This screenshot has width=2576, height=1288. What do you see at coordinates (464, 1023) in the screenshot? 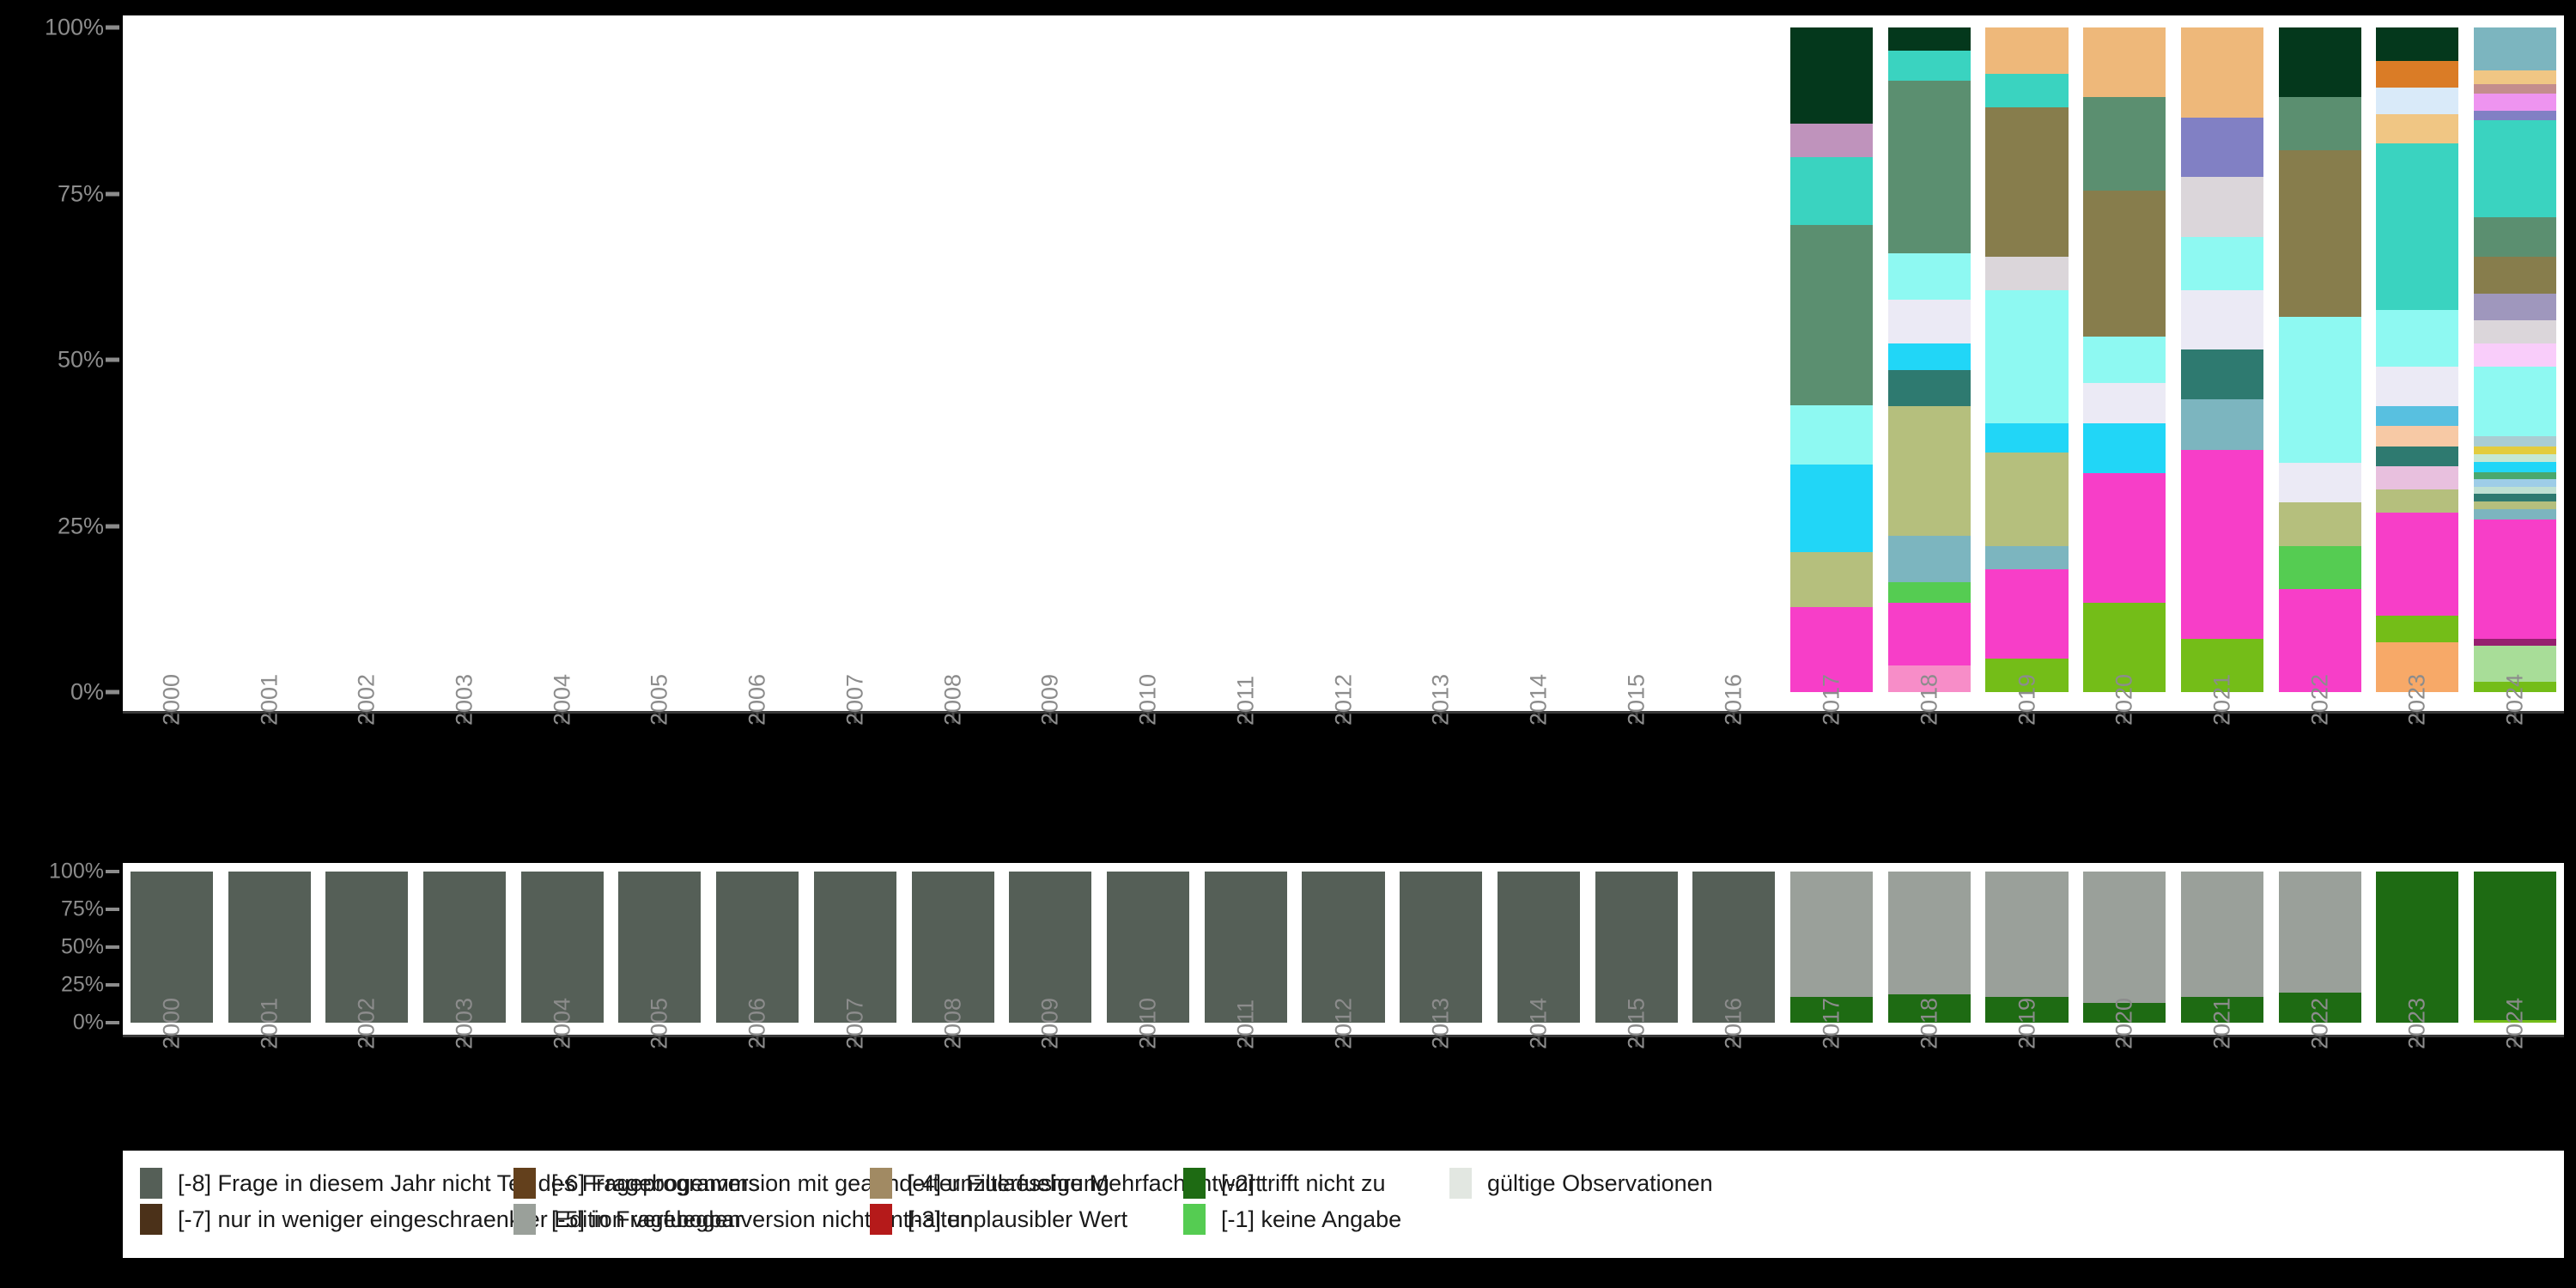
I see `x-tick-label-2003: 2003` at bounding box center [464, 1023].